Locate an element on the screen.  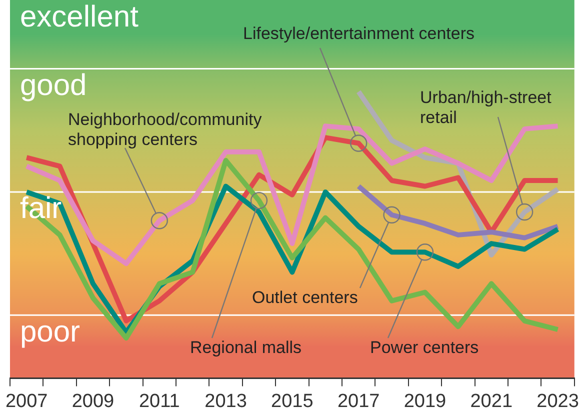
x-tick-label: 2011 is located at coordinates (159, 401).